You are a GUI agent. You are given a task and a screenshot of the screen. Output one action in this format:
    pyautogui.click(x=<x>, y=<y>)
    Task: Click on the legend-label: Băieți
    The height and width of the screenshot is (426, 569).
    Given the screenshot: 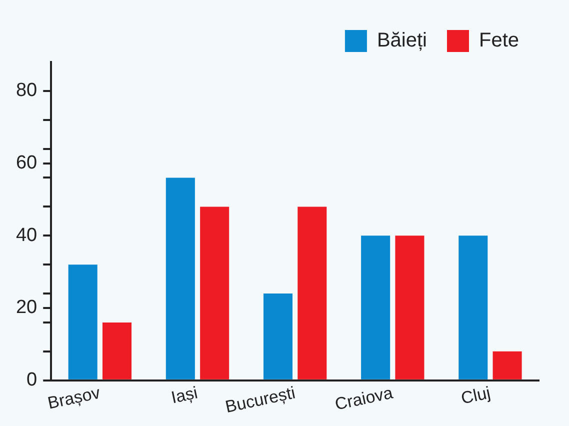 What is the action you would take?
    pyautogui.click(x=401, y=41)
    